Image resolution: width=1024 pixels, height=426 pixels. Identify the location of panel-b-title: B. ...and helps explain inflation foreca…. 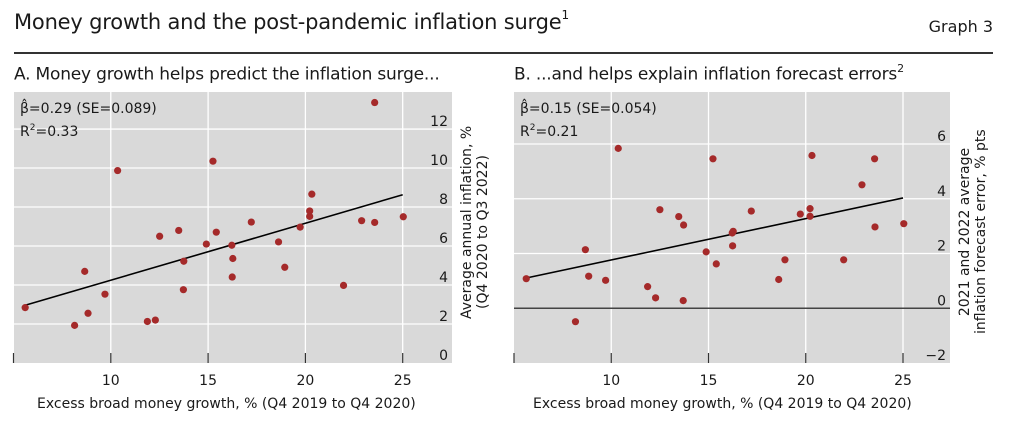
(709, 73).